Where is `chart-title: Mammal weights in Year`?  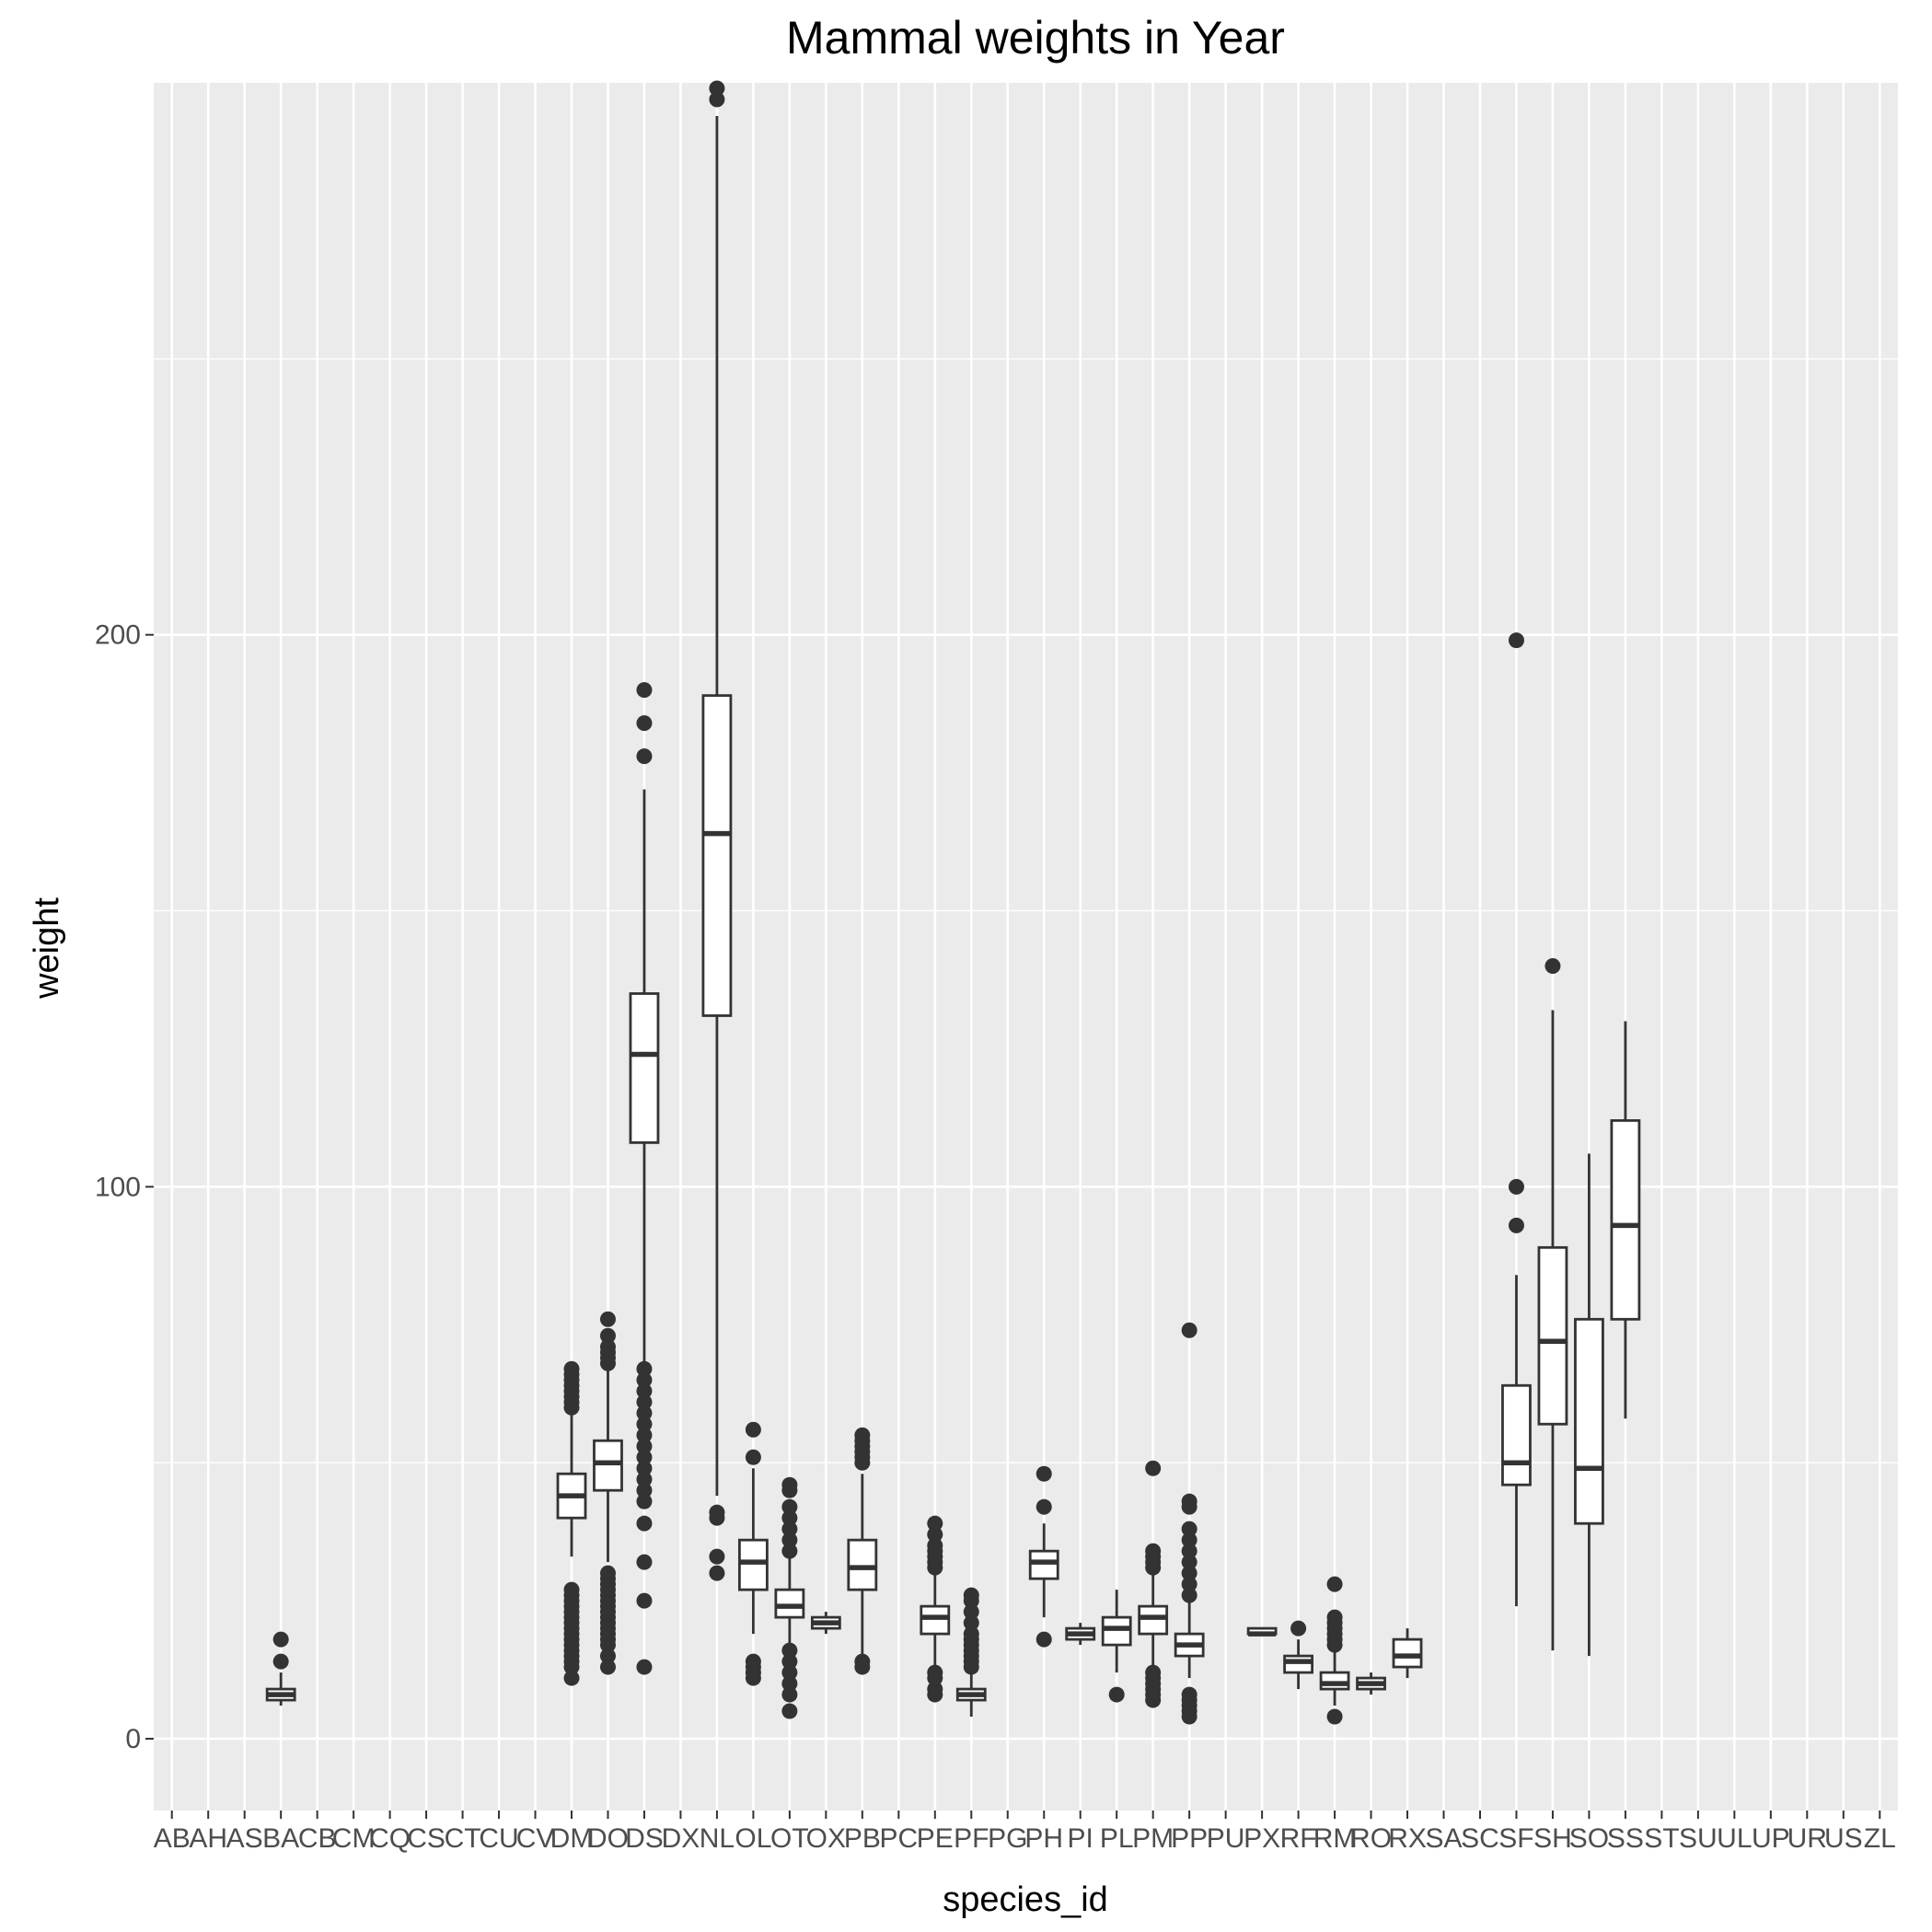 chart-title: Mammal weights in Year is located at coordinates (1036, 38).